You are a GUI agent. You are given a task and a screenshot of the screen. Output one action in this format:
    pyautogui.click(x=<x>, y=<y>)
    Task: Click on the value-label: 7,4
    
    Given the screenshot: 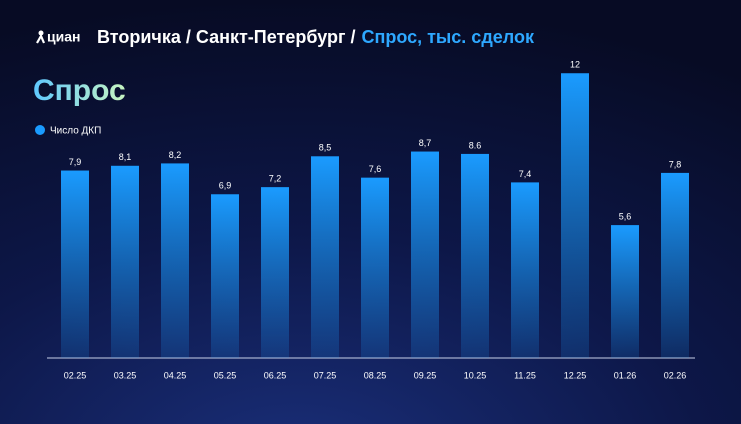 What is the action you would take?
    pyautogui.click(x=525, y=174)
    